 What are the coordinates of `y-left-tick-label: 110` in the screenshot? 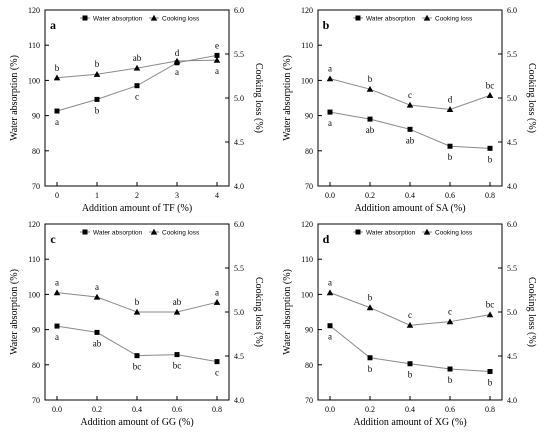 It's located at (307, 259).